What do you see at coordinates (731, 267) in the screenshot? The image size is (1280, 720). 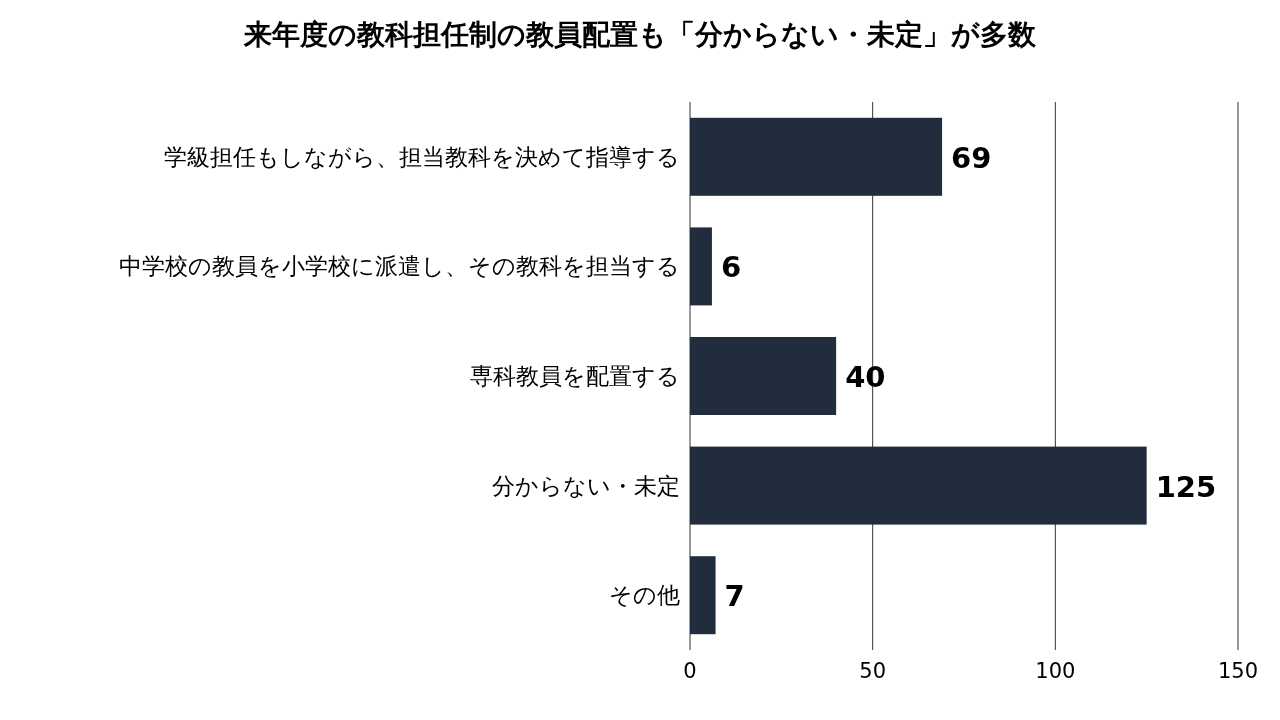 I see `data-label: 6` at bounding box center [731, 267].